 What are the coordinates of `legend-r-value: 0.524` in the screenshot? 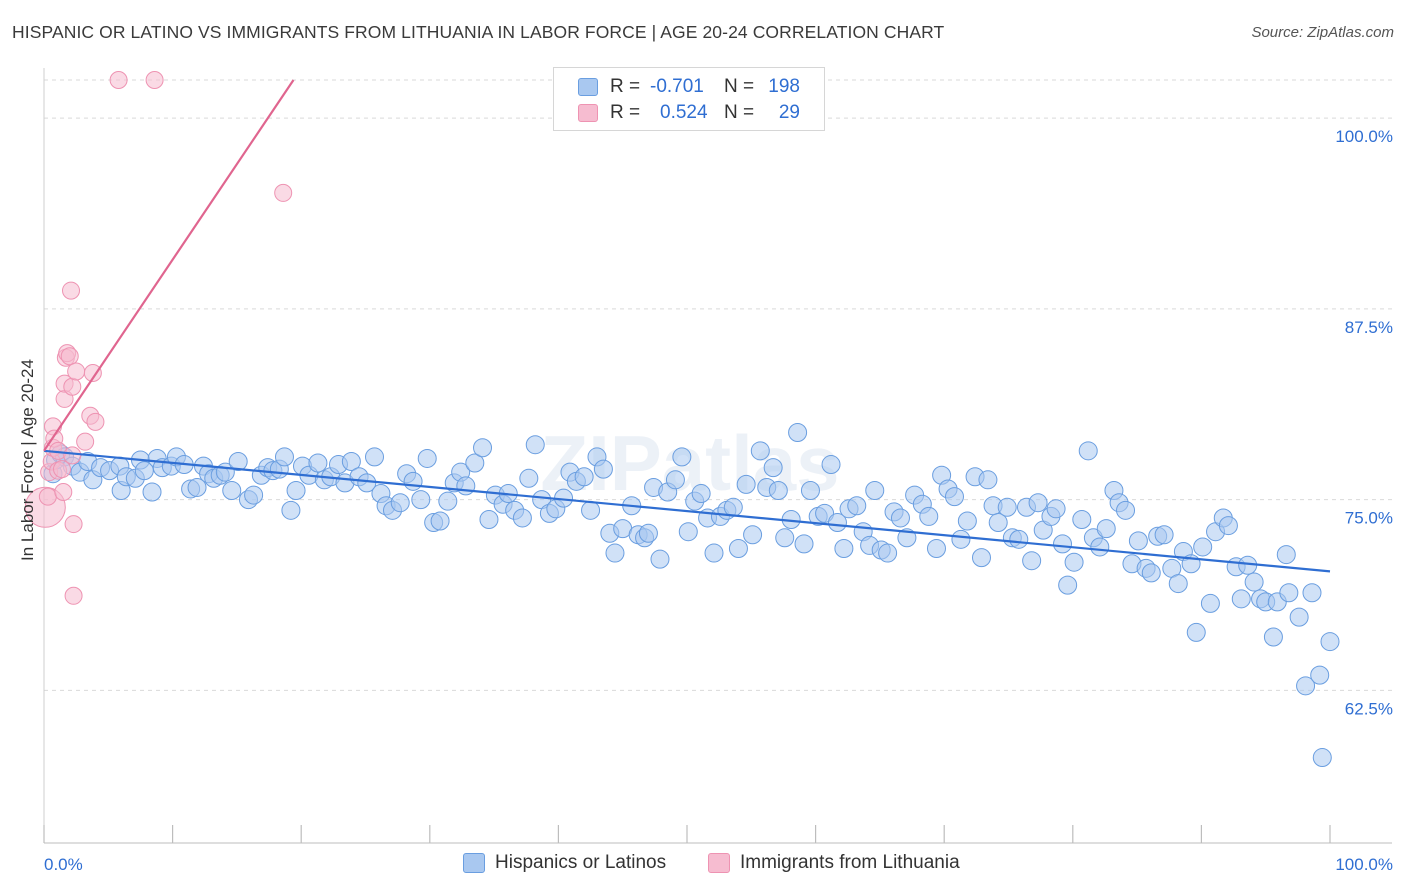 It's located at (684, 112).